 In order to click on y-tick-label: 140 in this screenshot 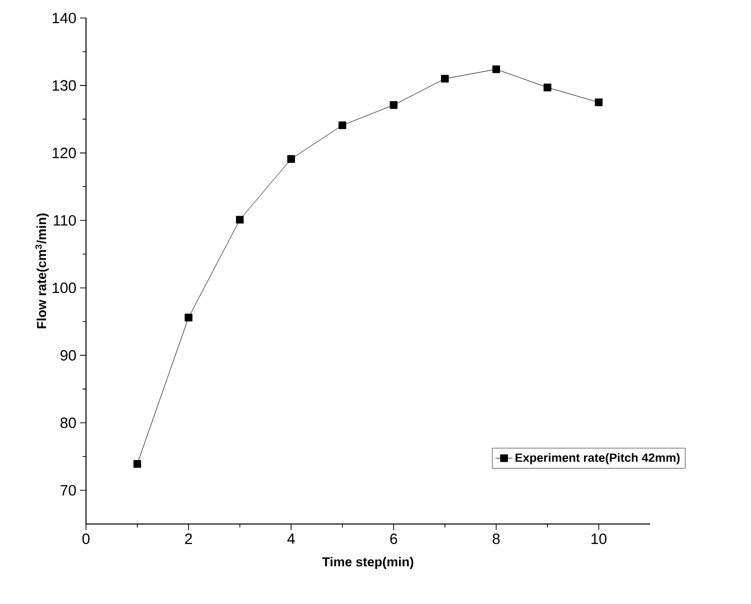, I will do `click(64, 18)`.